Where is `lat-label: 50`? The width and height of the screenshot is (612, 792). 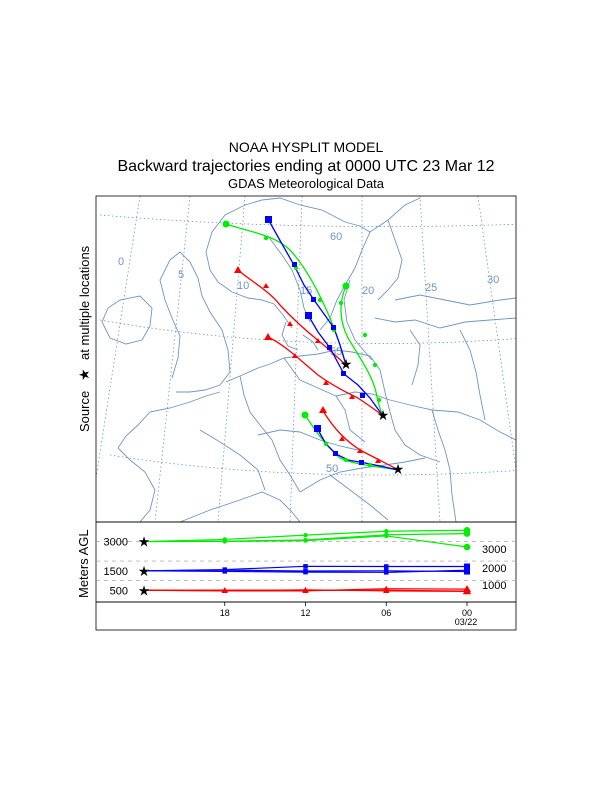
lat-label: 50 is located at coordinates (332, 469).